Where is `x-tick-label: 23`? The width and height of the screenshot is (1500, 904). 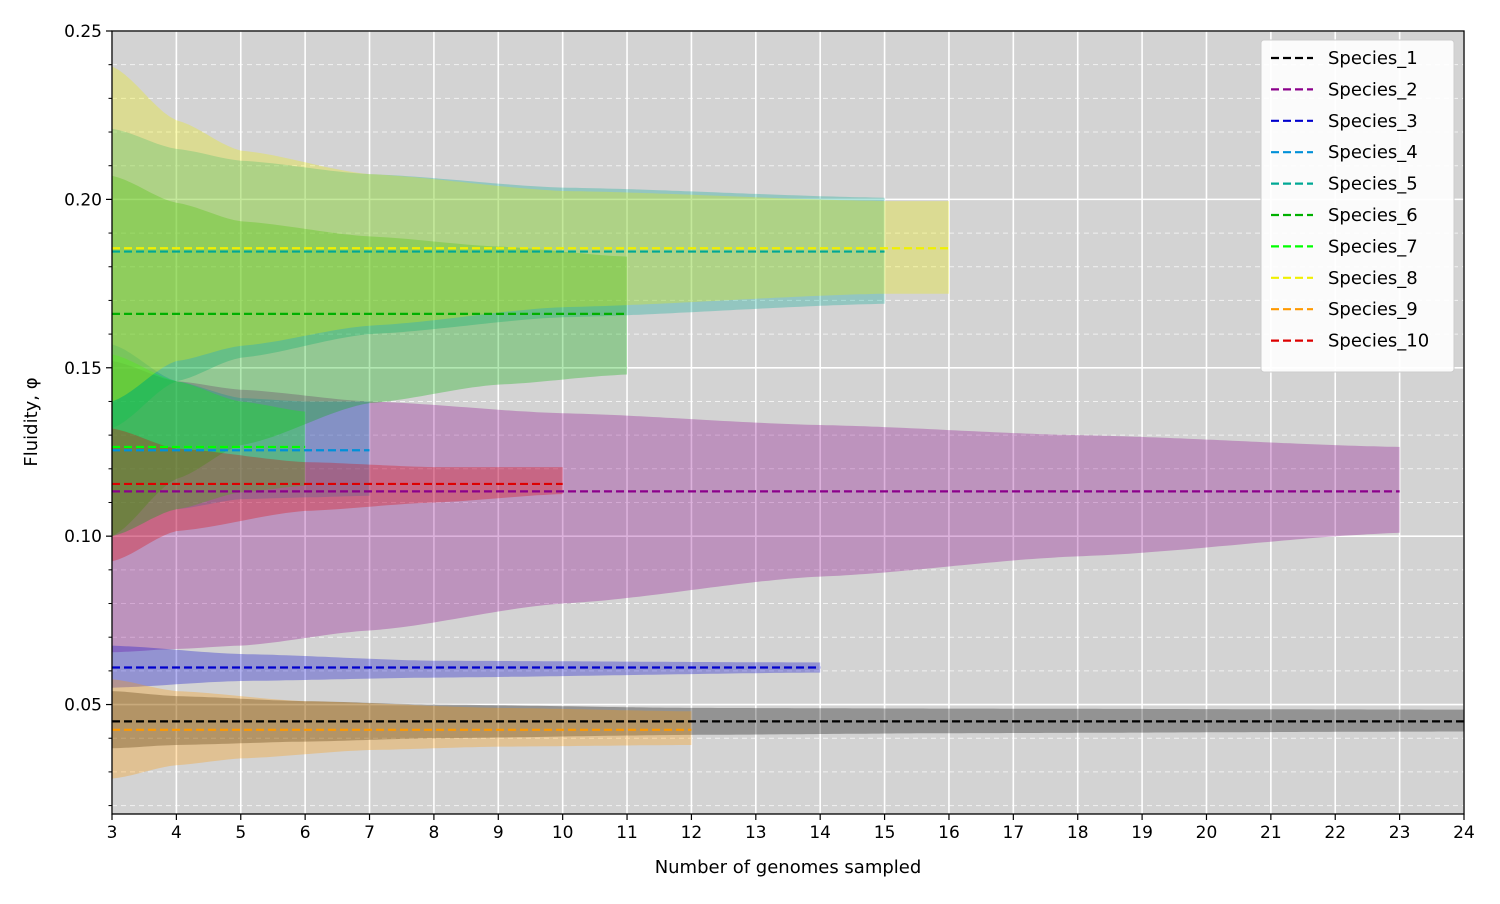 x-tick-label: 23 is located at coordinates (1400, 833).